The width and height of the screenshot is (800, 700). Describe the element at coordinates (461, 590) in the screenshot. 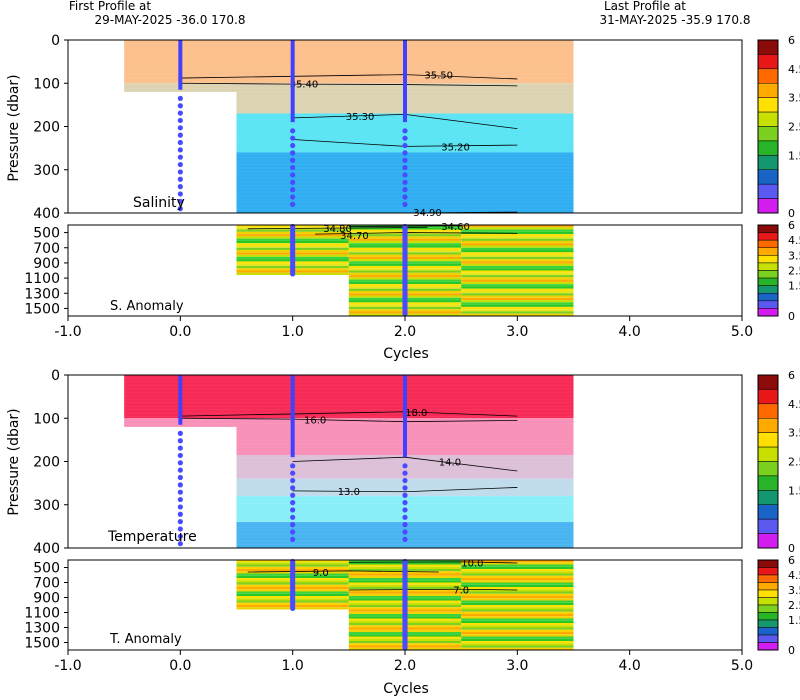

I see `contour-label: 7.0` at that location.